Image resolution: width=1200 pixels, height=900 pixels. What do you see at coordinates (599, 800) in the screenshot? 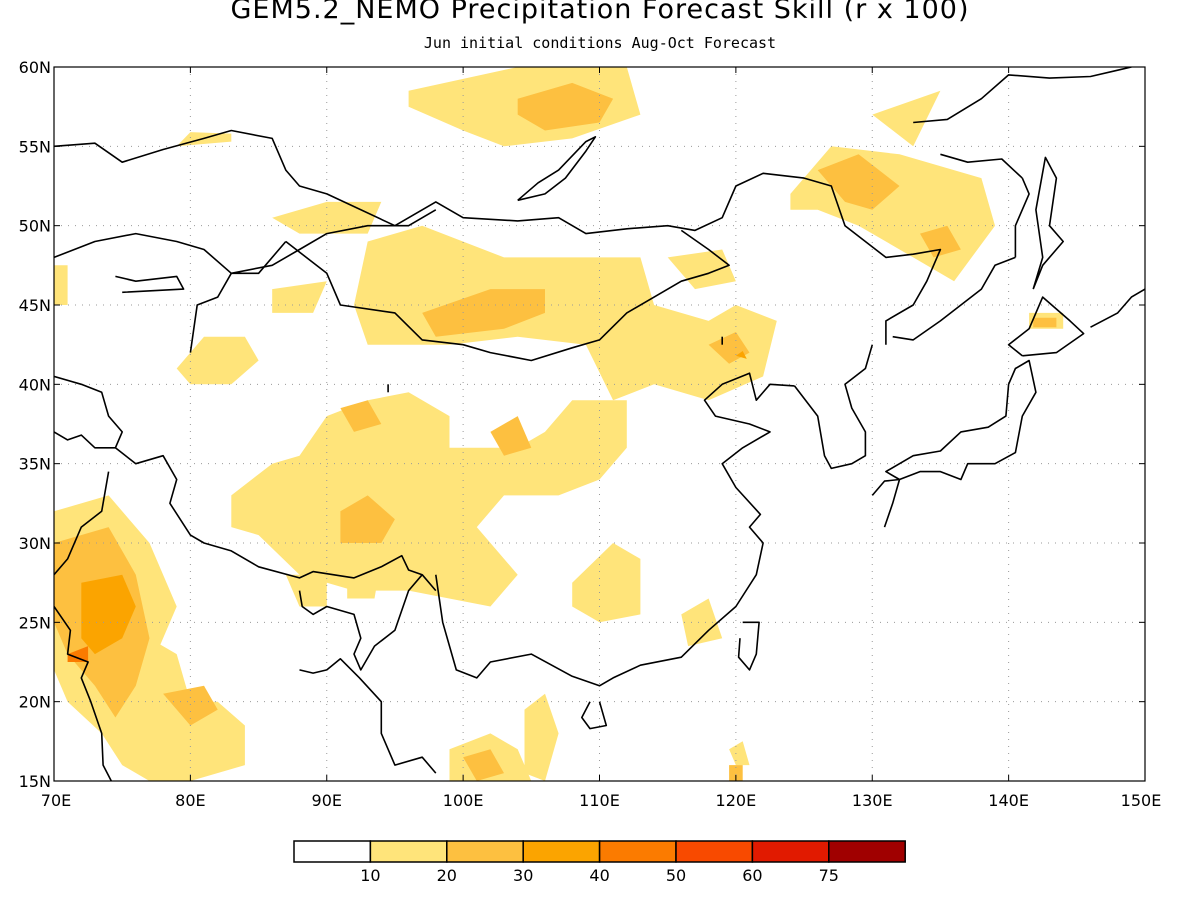
I see `lon-tick-label: 110E` at bounding box center [599, 800].